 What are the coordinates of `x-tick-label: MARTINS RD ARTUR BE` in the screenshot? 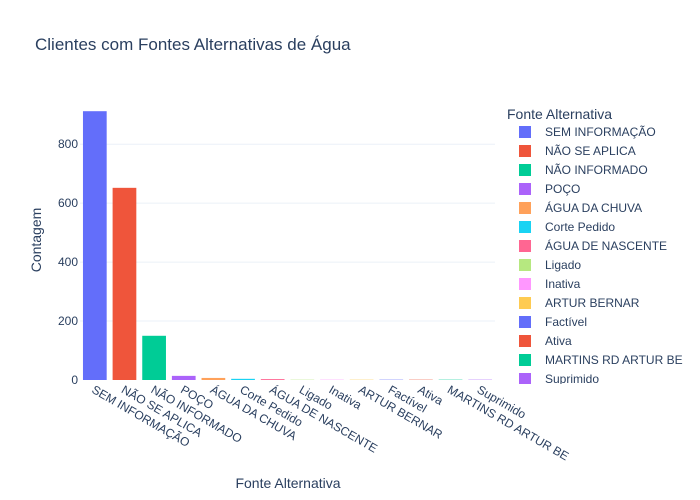 It's located at (508, 422).